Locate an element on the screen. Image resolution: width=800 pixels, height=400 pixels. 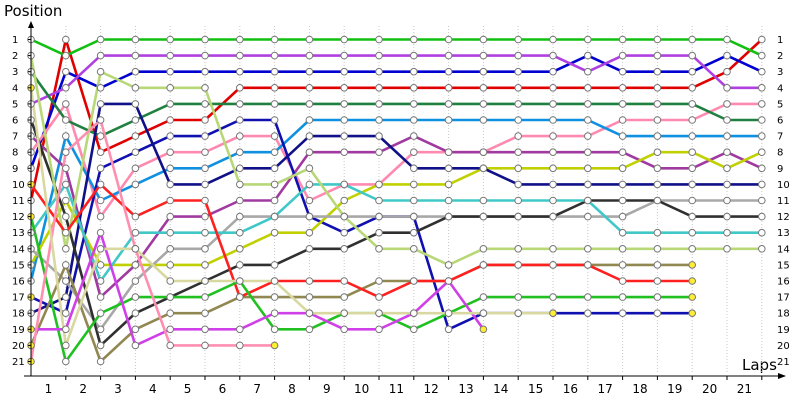
y-tick-label: 2 is located at coordinates (15, 56).